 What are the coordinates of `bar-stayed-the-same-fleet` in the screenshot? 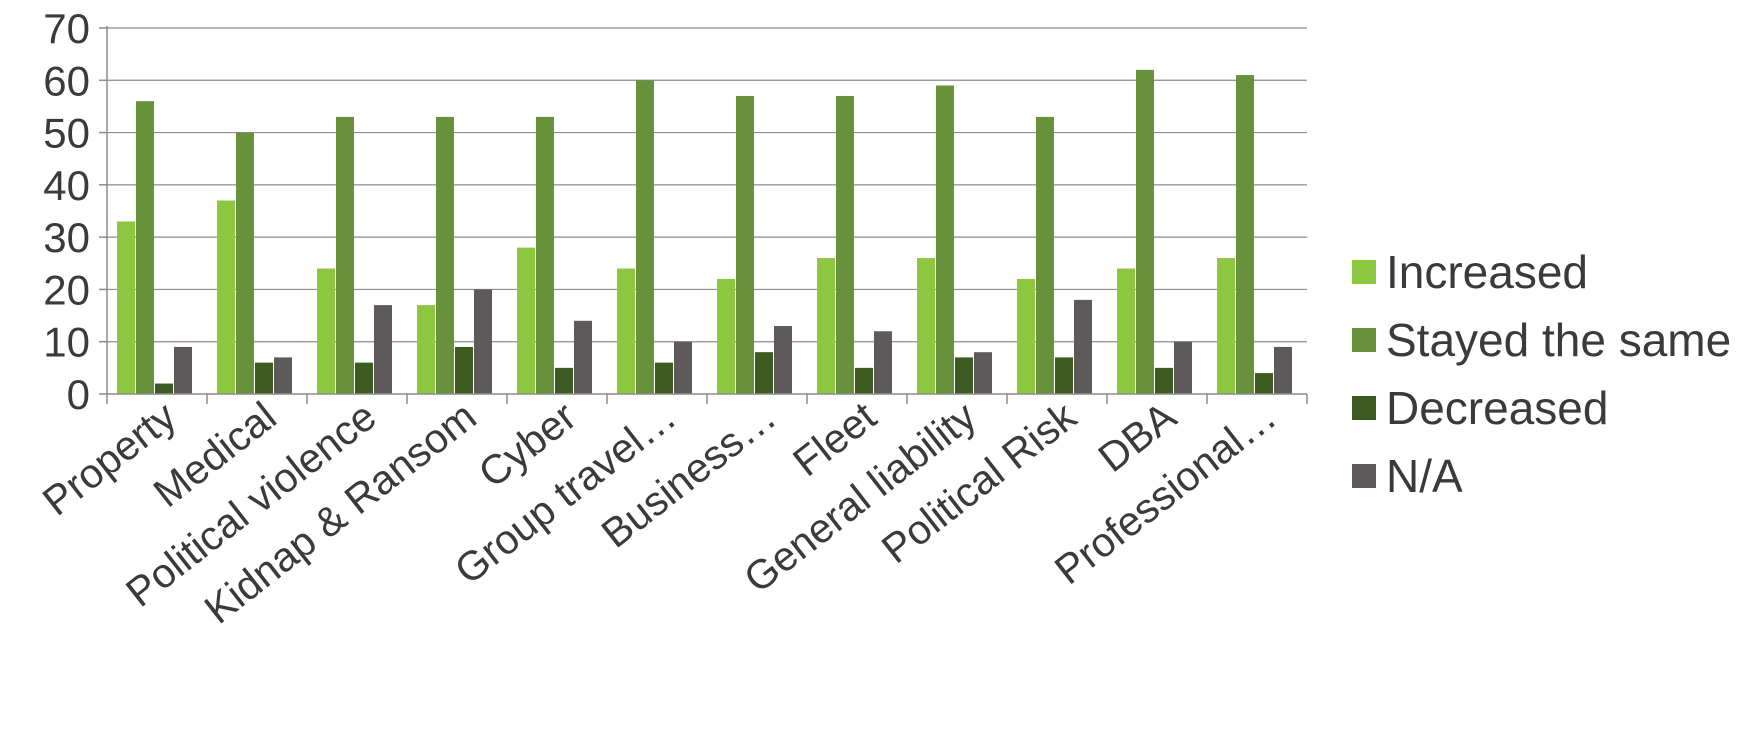 It's located at (845, 244).